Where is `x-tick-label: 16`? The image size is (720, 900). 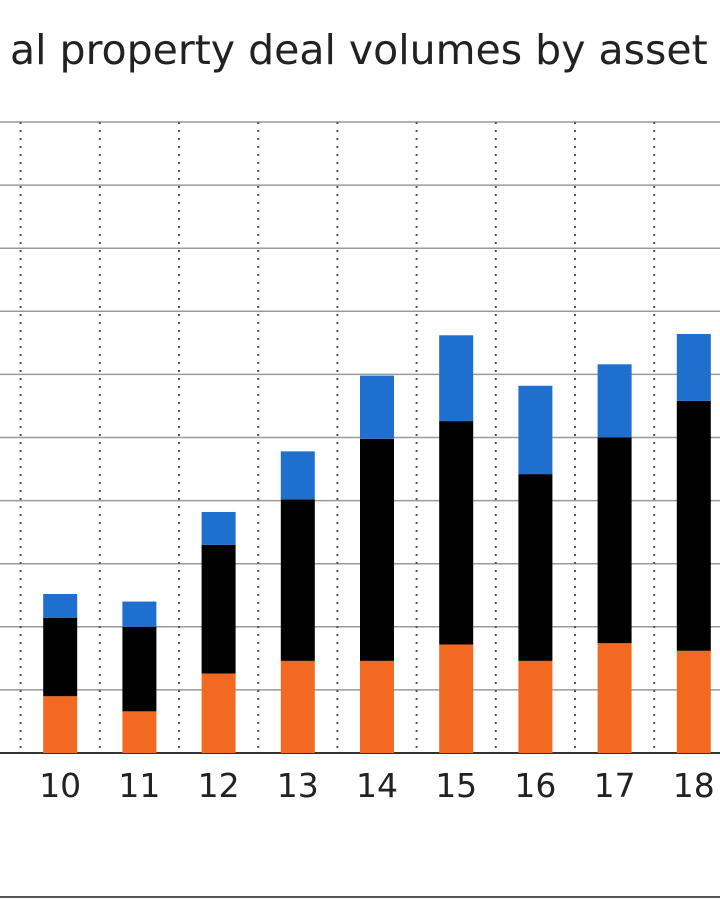
x-tick-label: 16 is located at coordinates (535, 785).